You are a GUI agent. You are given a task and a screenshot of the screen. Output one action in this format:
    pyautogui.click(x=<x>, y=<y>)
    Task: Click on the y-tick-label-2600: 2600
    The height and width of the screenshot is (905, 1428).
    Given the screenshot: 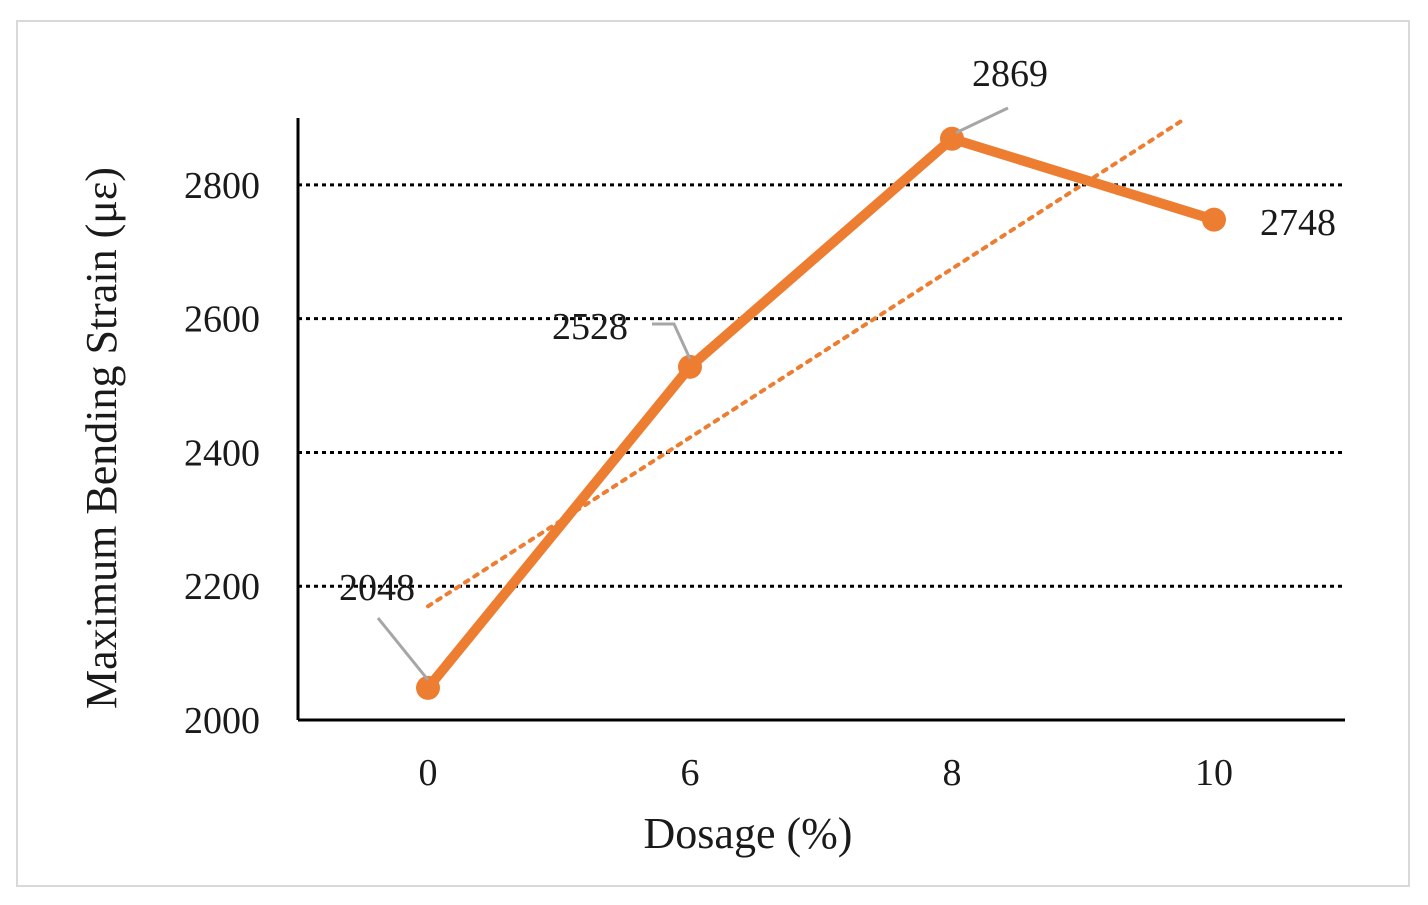 What is the action you would take?
    pyautogui.click(x=222, y=320)
    